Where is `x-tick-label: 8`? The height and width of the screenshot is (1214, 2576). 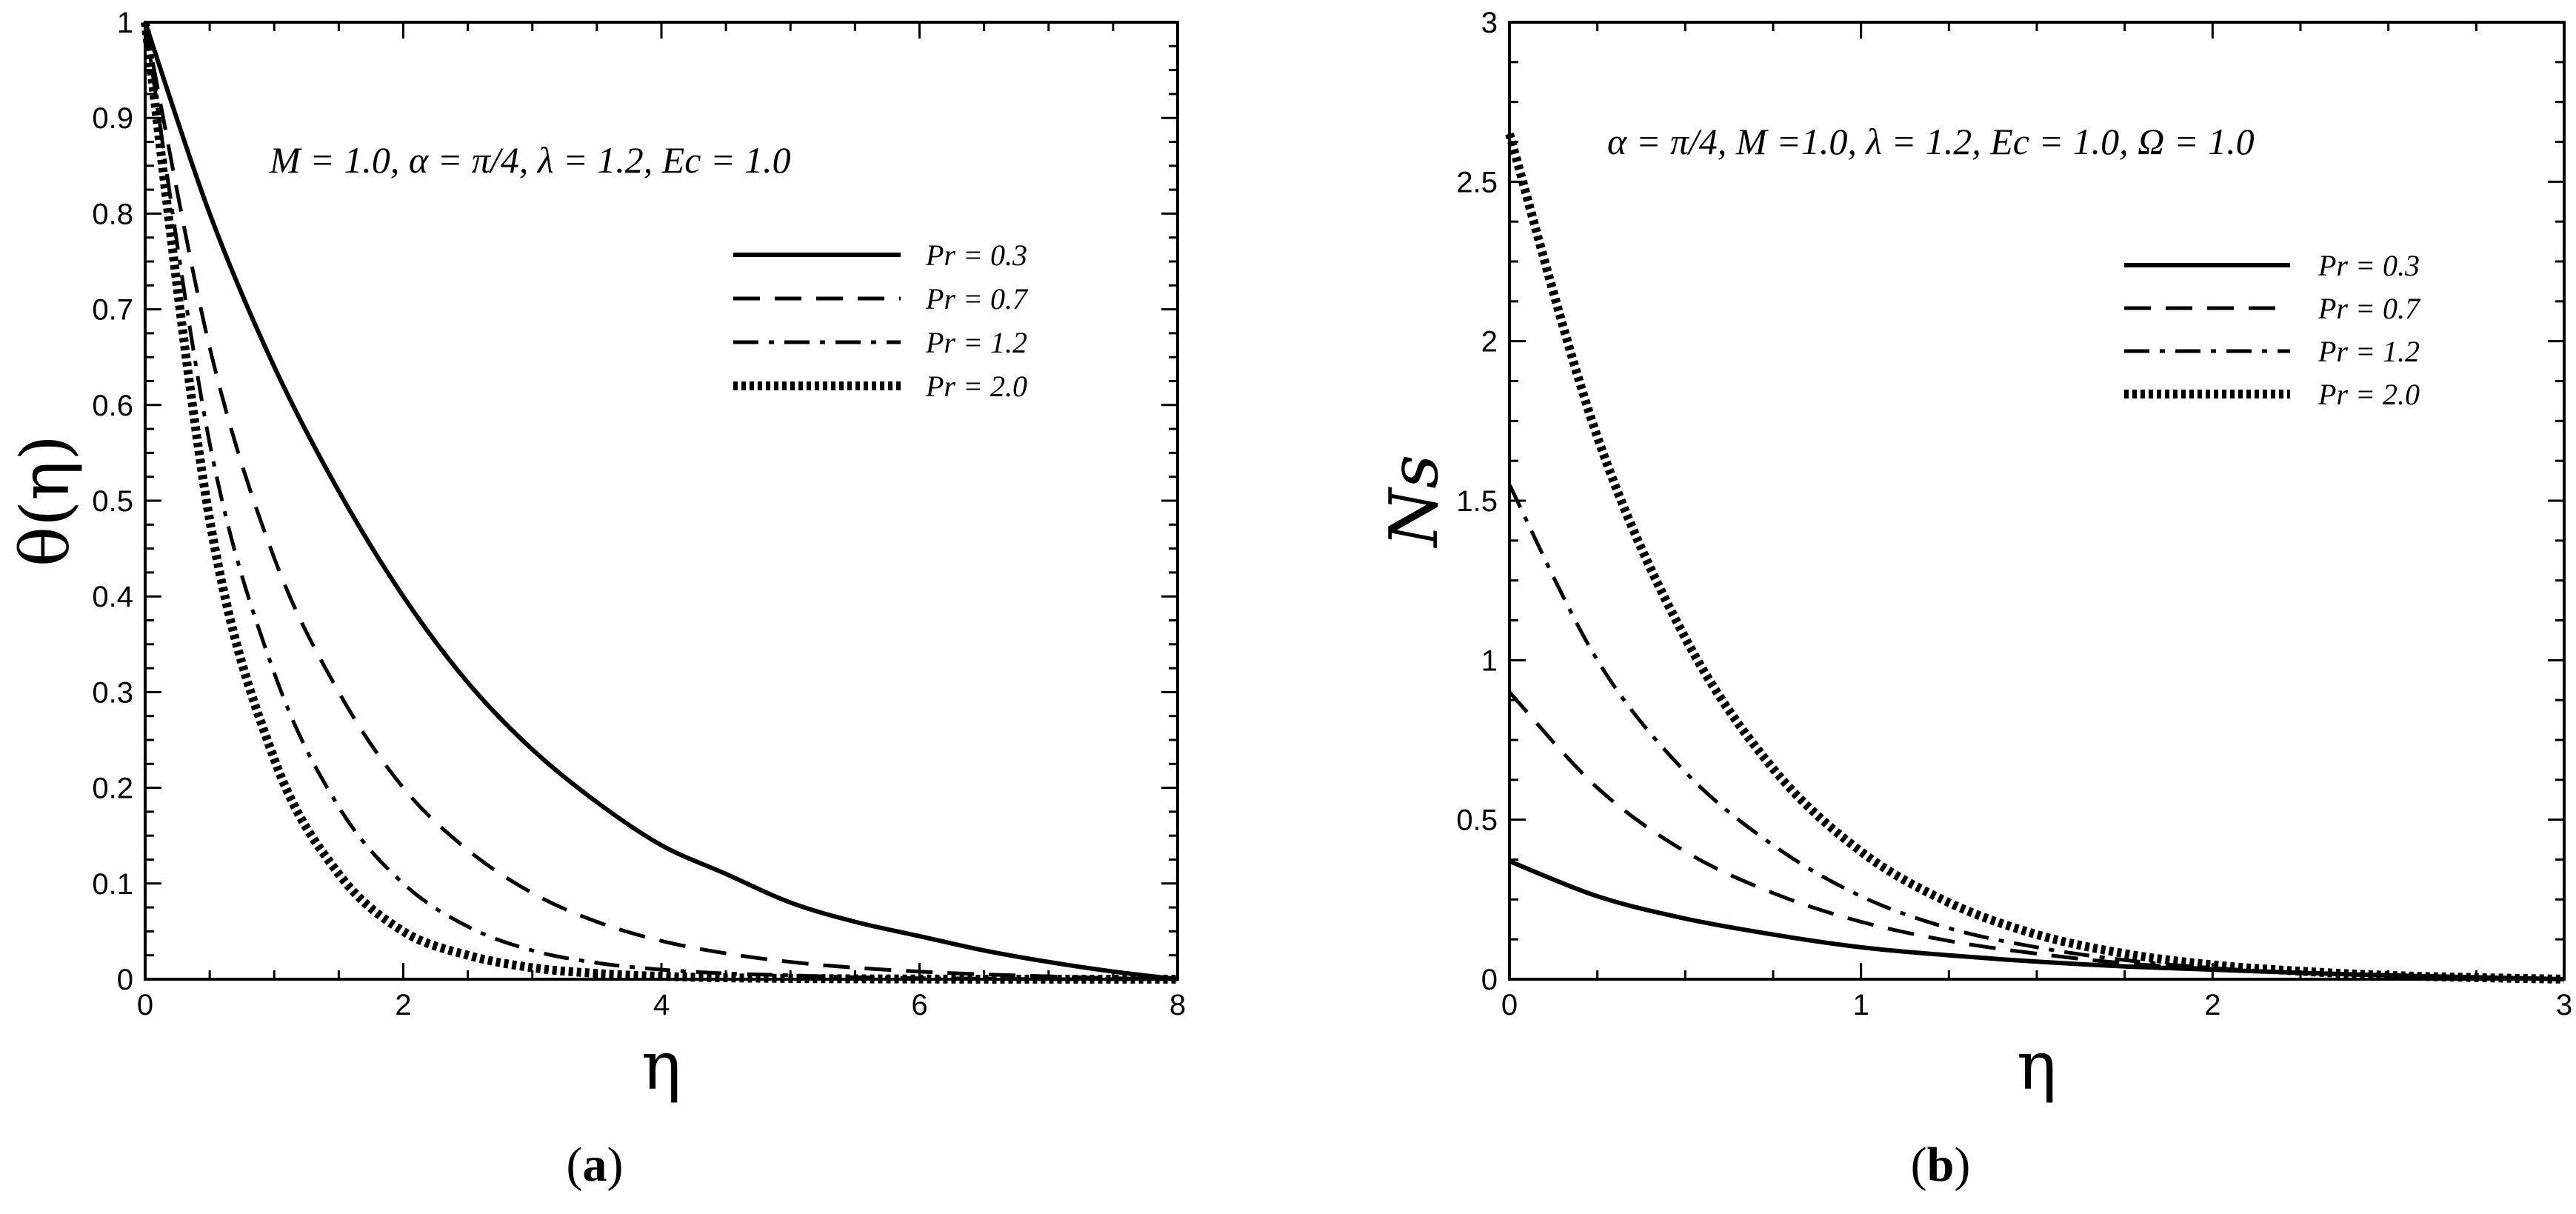
x-tick-label: 8 is located at coordinates (1177, 1005).